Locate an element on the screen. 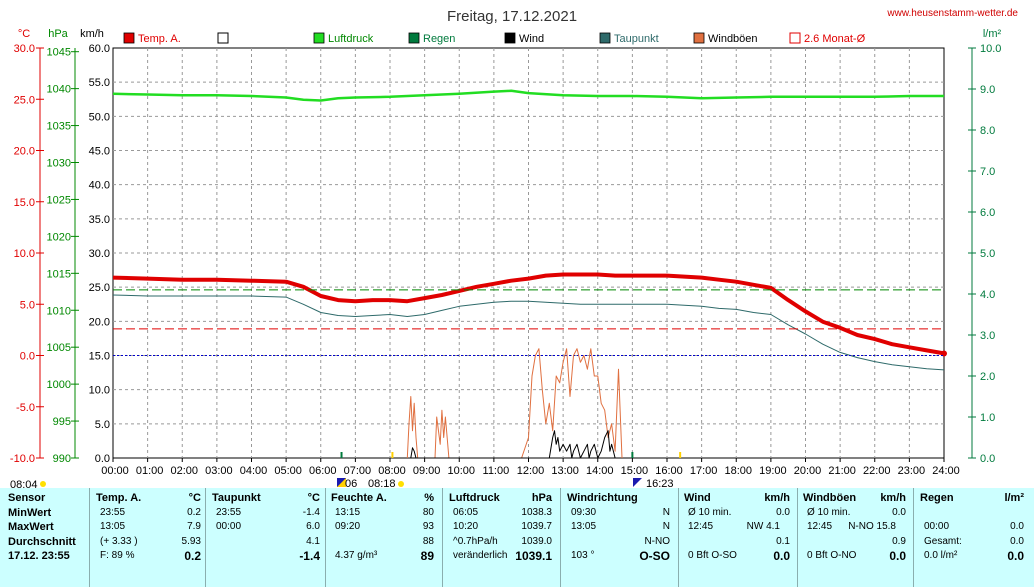 Image resolution: width=1034 pixels, height=587 pixels. series-taupunkt is located at coordinates (528, 332).